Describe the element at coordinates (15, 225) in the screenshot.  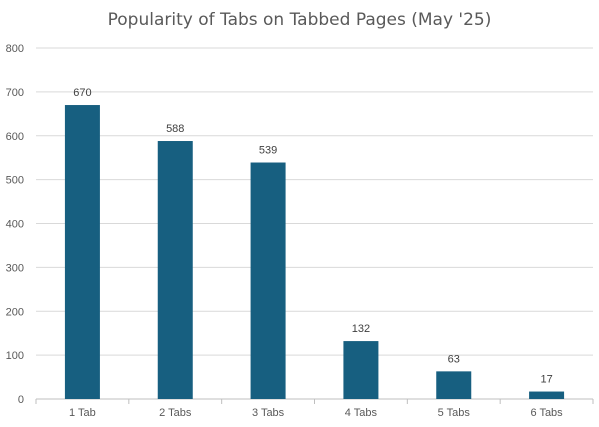
I see `y-tick-label: 400` at that location.